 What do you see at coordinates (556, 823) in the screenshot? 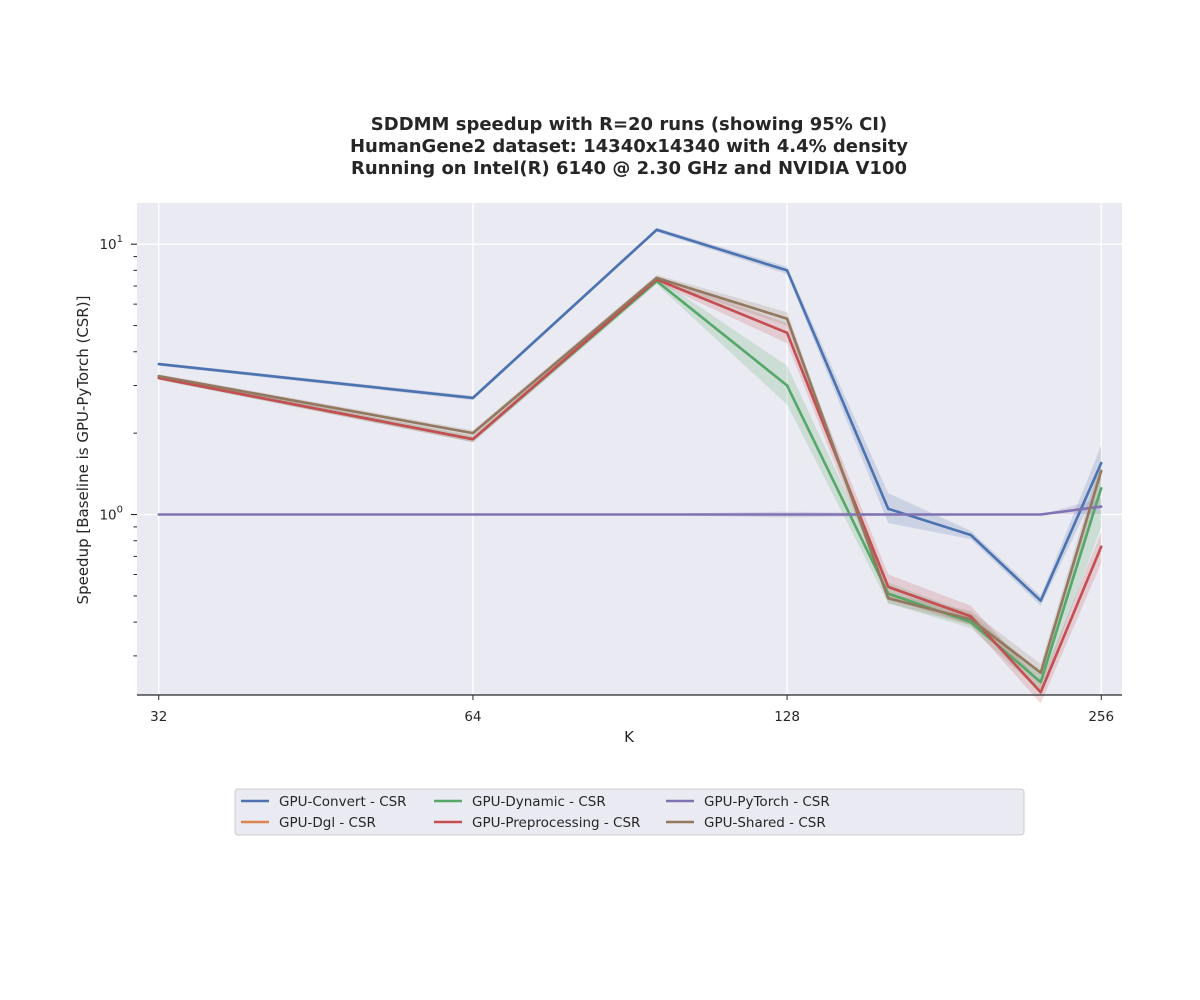
I see `legend-label: GPU-Preprocessing - CSR` at bounding box center [556, 823].